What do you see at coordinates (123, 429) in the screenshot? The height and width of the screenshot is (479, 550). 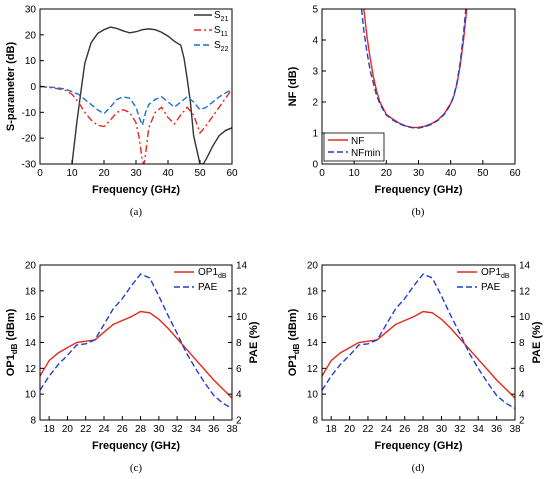 I see `x-tick-label: 26` at bounding box center [123, 429].